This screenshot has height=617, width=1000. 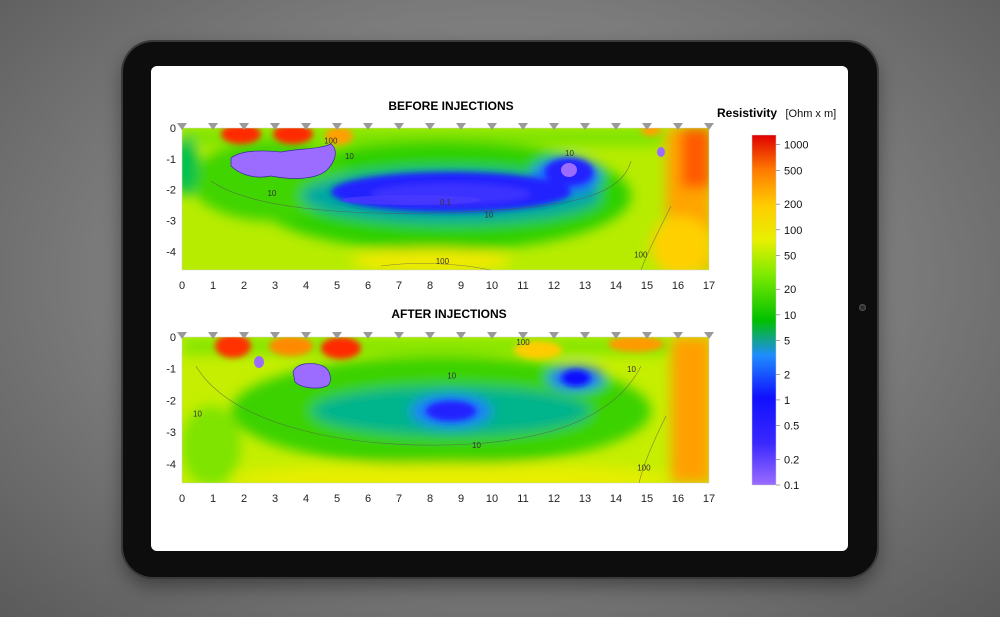 I want to click on camera-icon, so click(x=862, y=307).